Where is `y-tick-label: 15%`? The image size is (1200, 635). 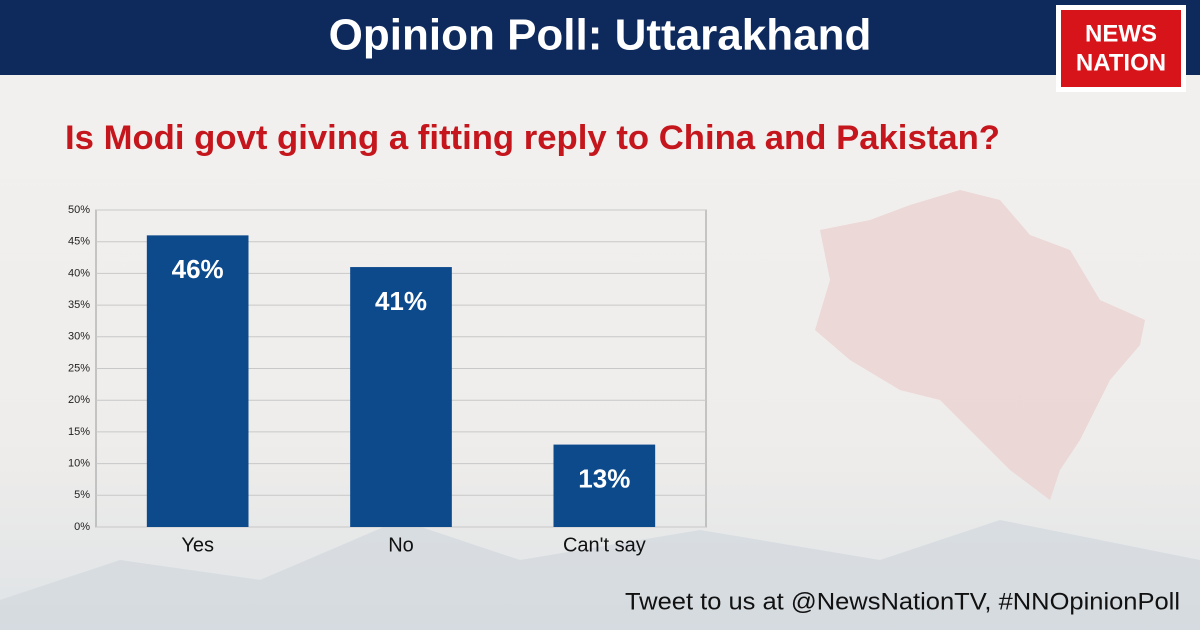 y-tick-label: 15% is located at coordinates (79, 432).